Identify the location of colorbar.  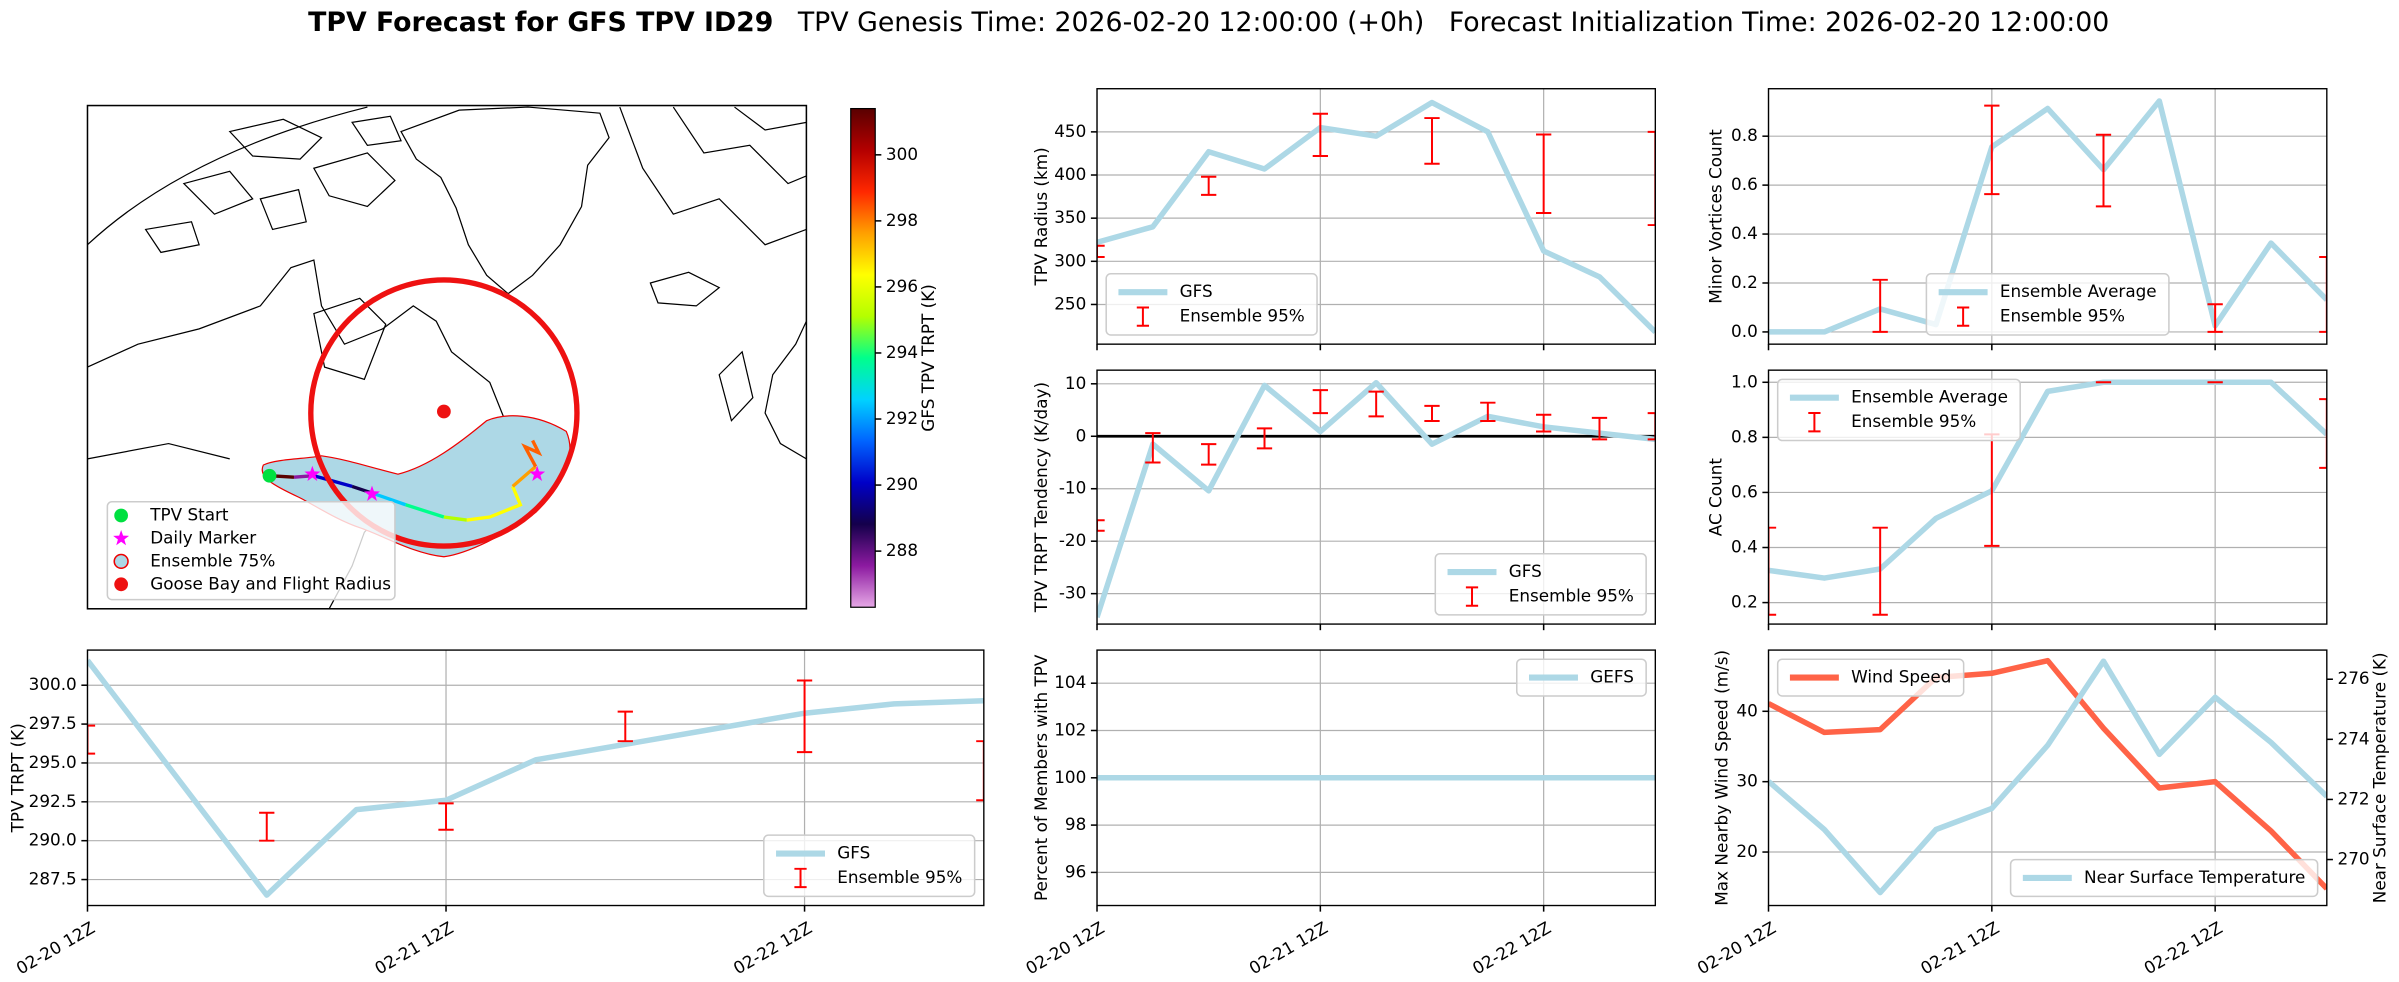
(863, 357).